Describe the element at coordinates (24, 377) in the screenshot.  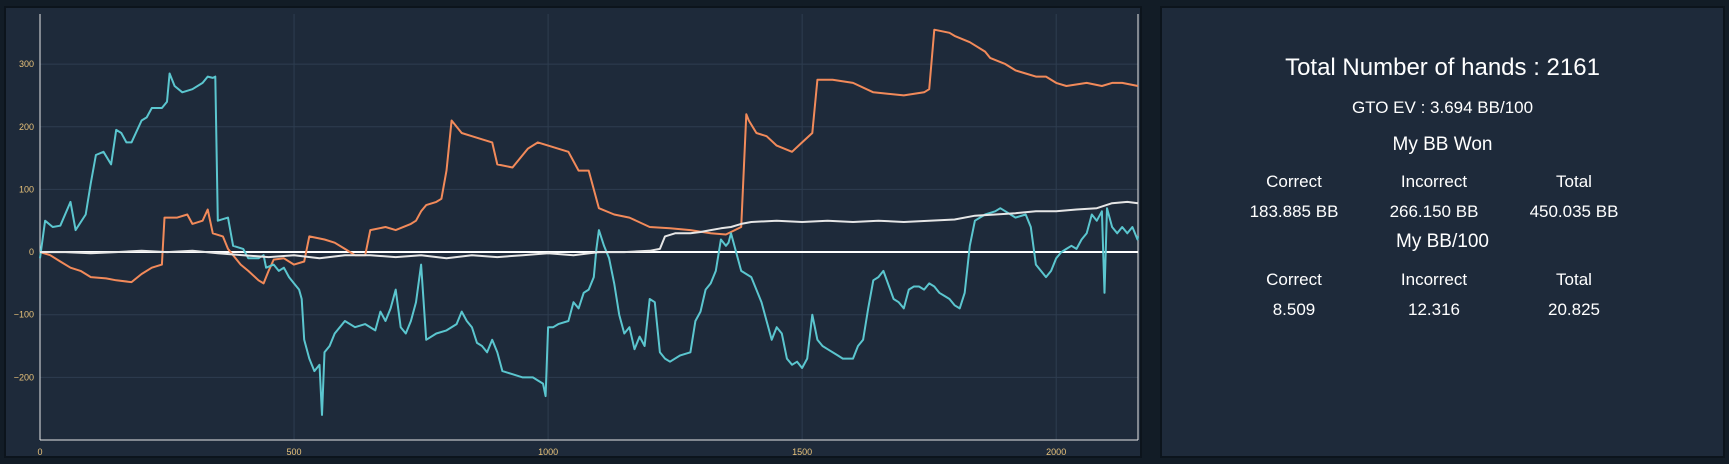
I see `y-tick-label: −200` at that location.